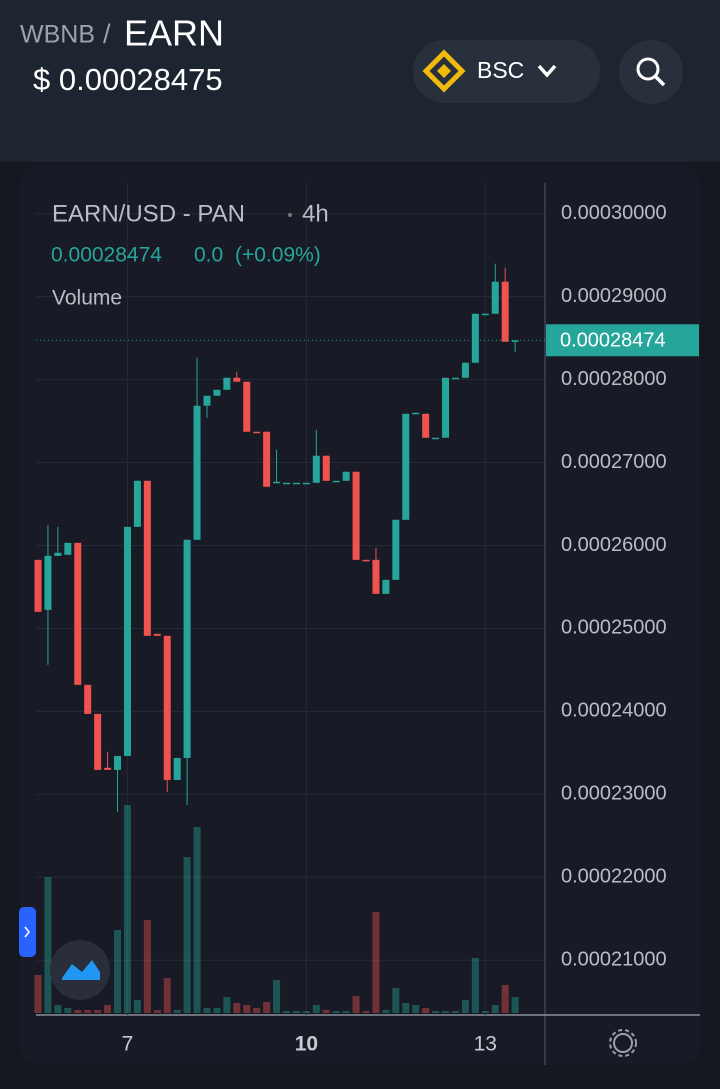  Describe the element at coordinates (623, 1043) in the screenshot. I see `settings-icon` at that location.